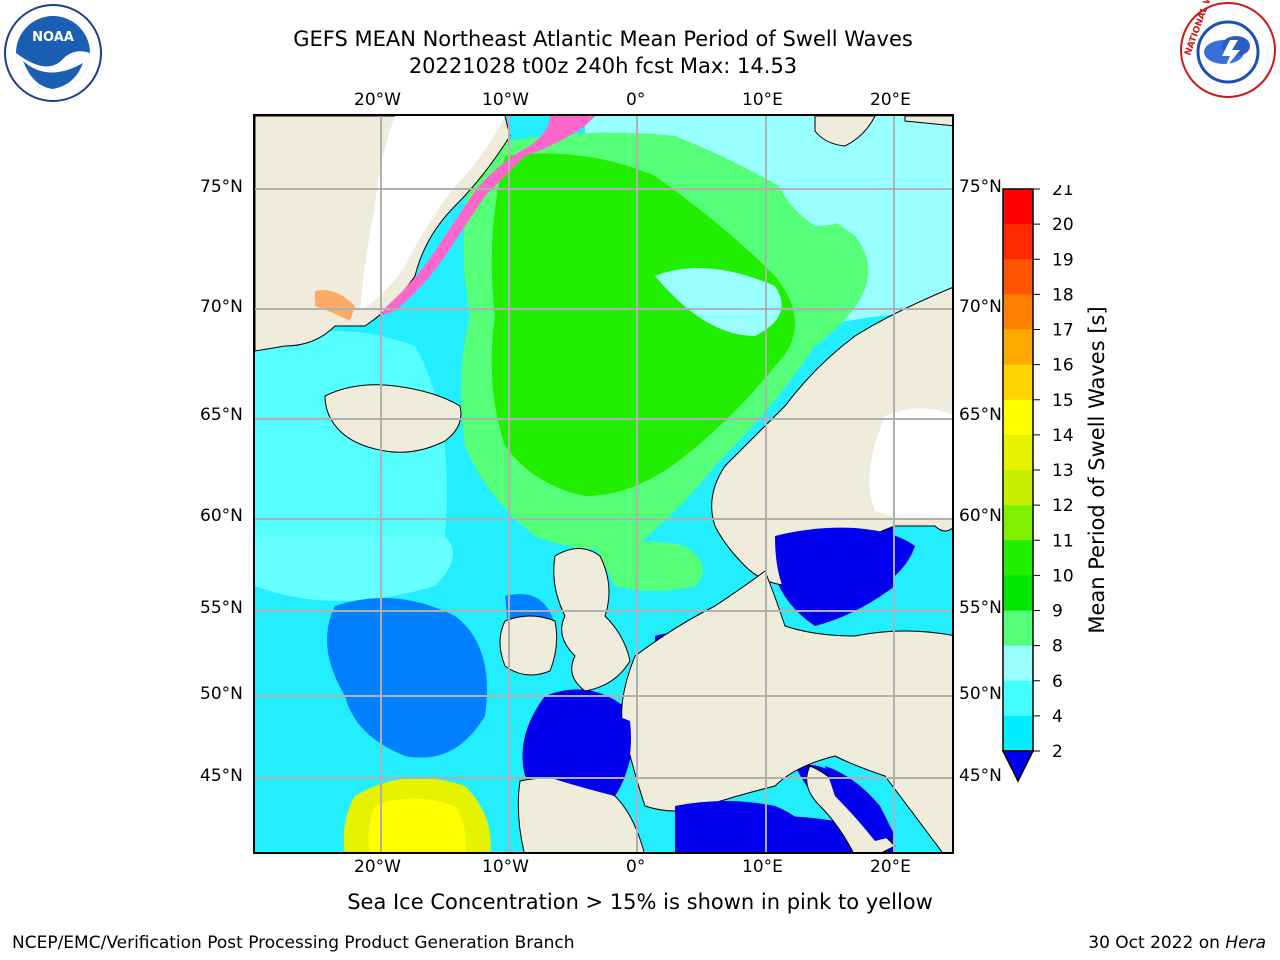  I want to click on lat-label-left-65n: 65°N, so click(221, 415).